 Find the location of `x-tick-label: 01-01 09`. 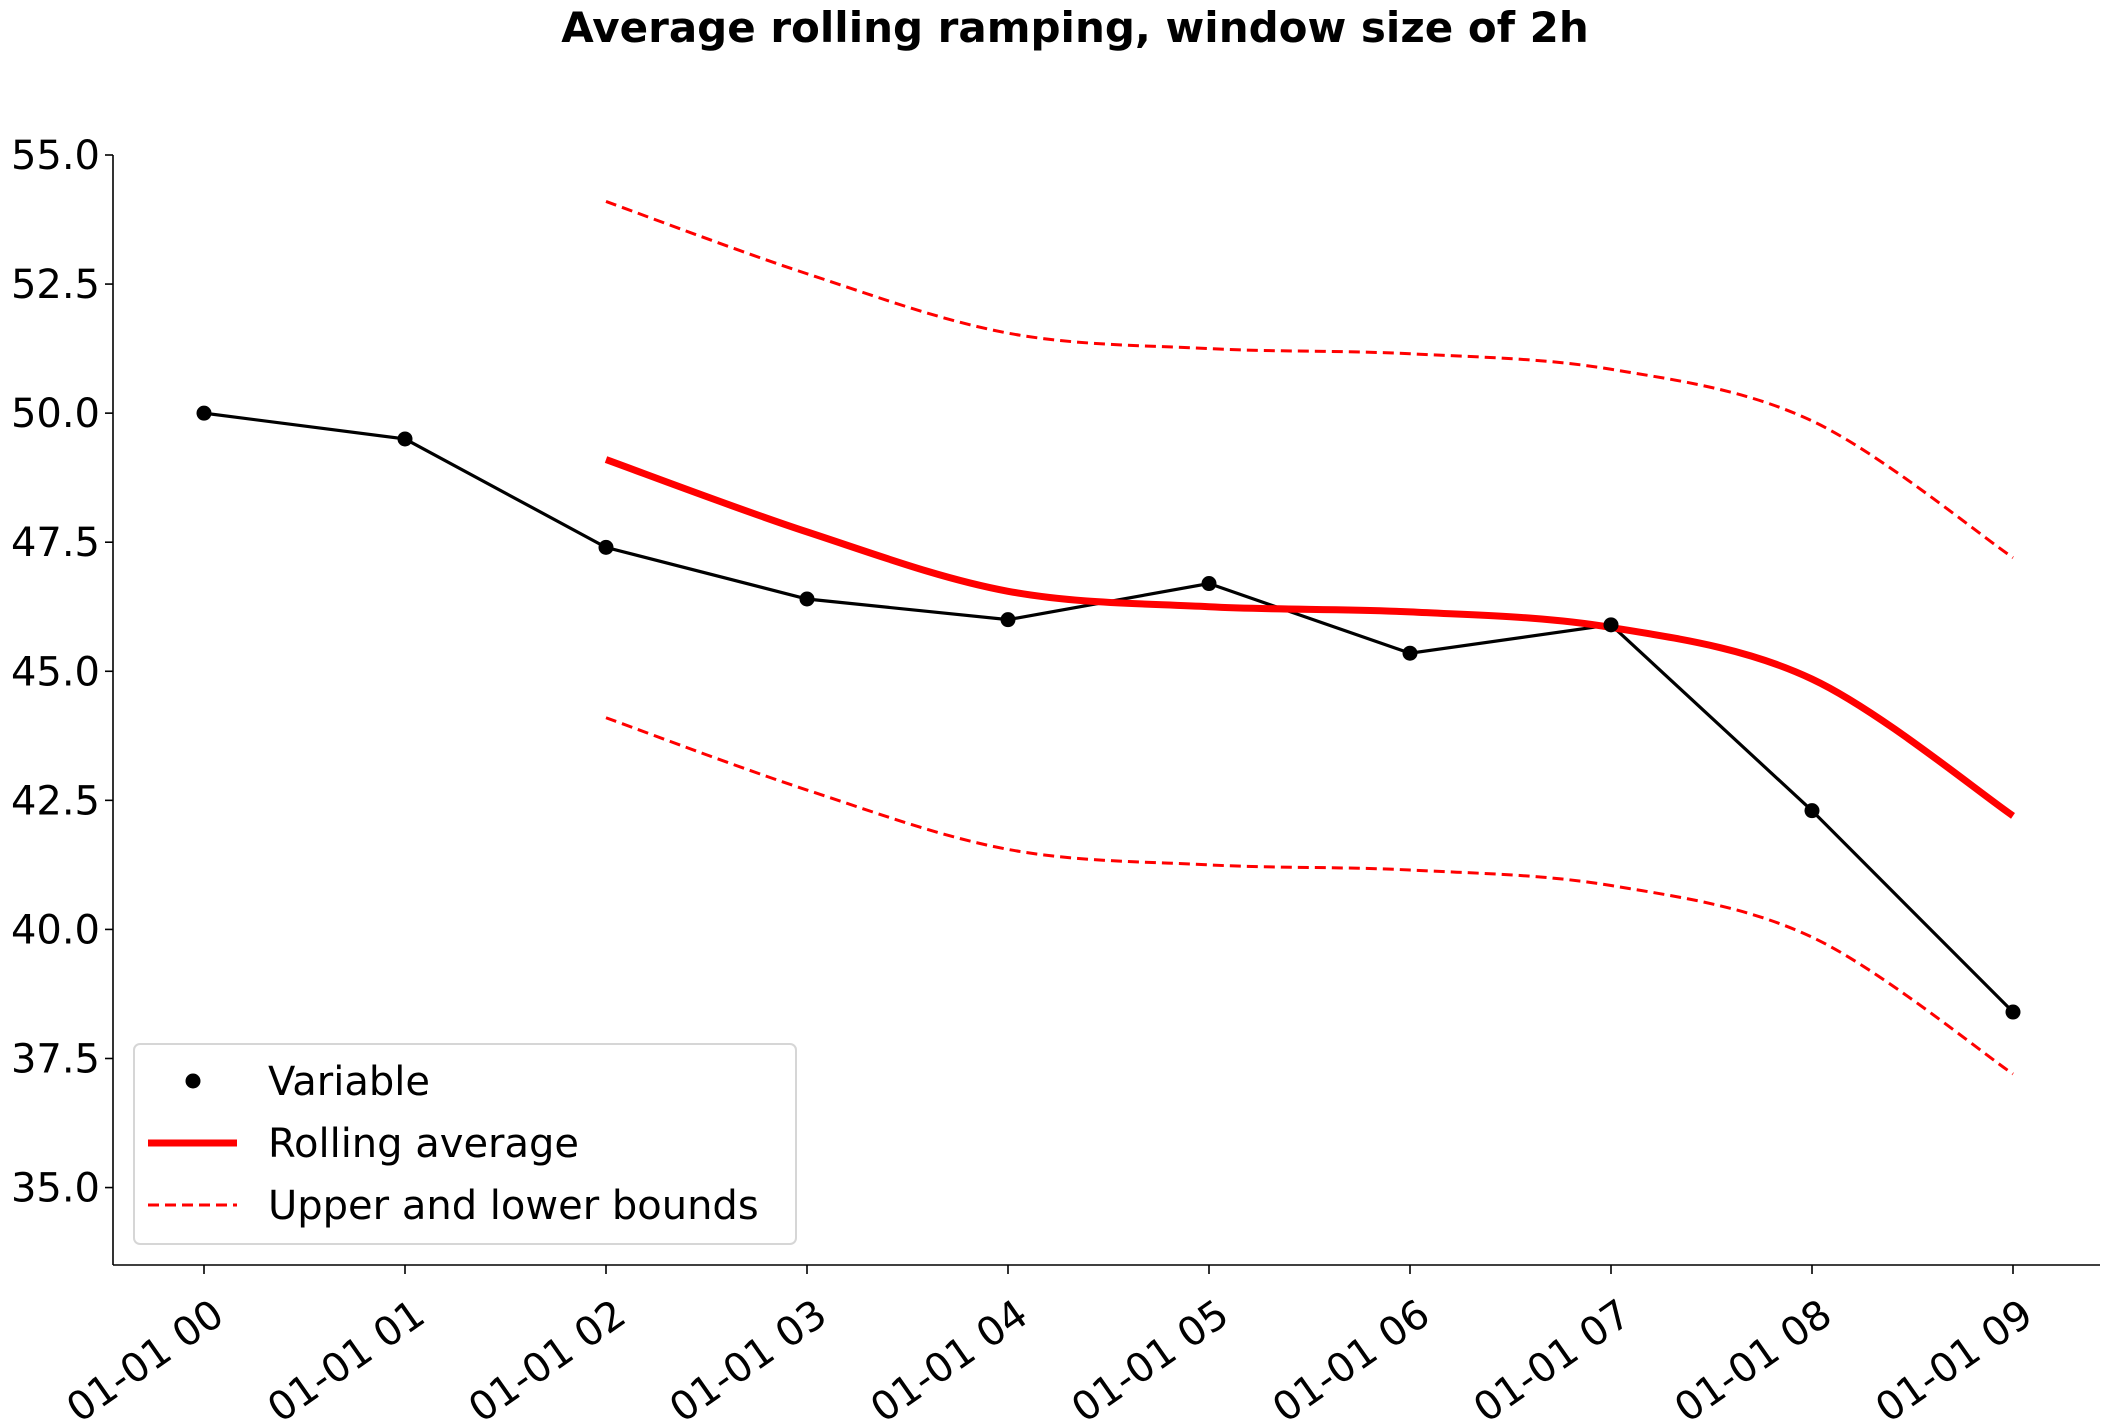

x-tick-label: 01-01 09 is located at coordinates (1955, 1357).